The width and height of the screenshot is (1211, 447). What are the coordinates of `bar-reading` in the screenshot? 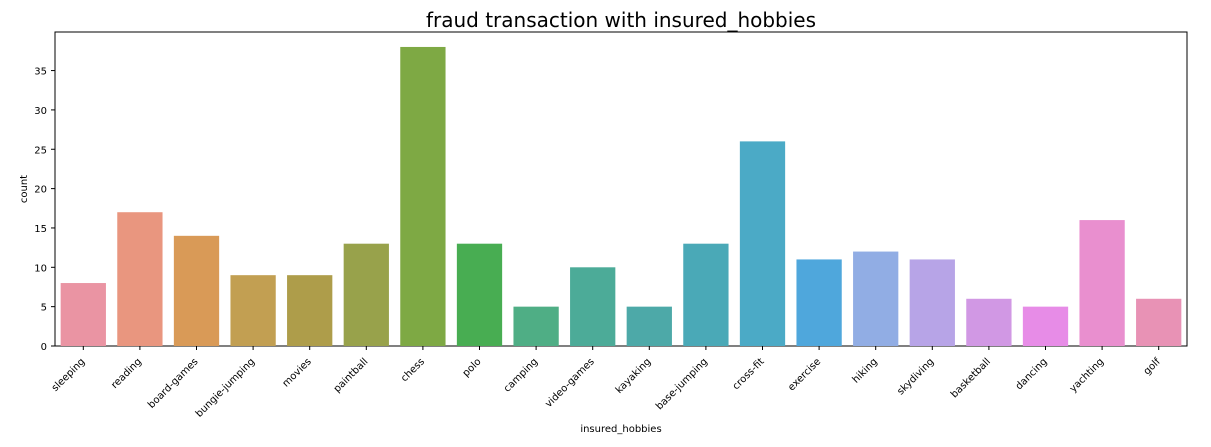 It's located at (140, 279).